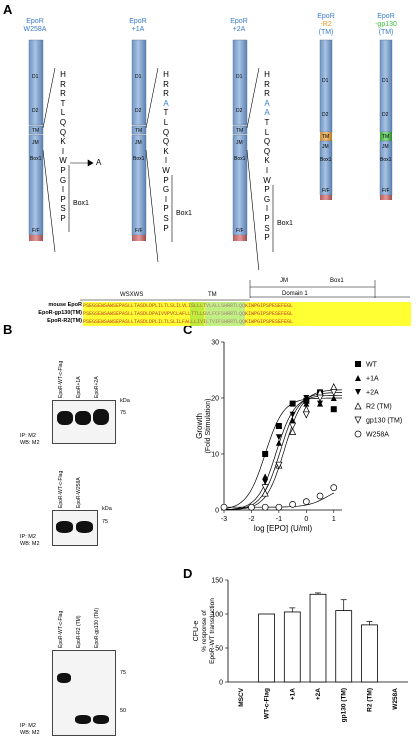  Describe the element at coordinates (166, 132) in the screenshot. I see `residue: Q` at that location.